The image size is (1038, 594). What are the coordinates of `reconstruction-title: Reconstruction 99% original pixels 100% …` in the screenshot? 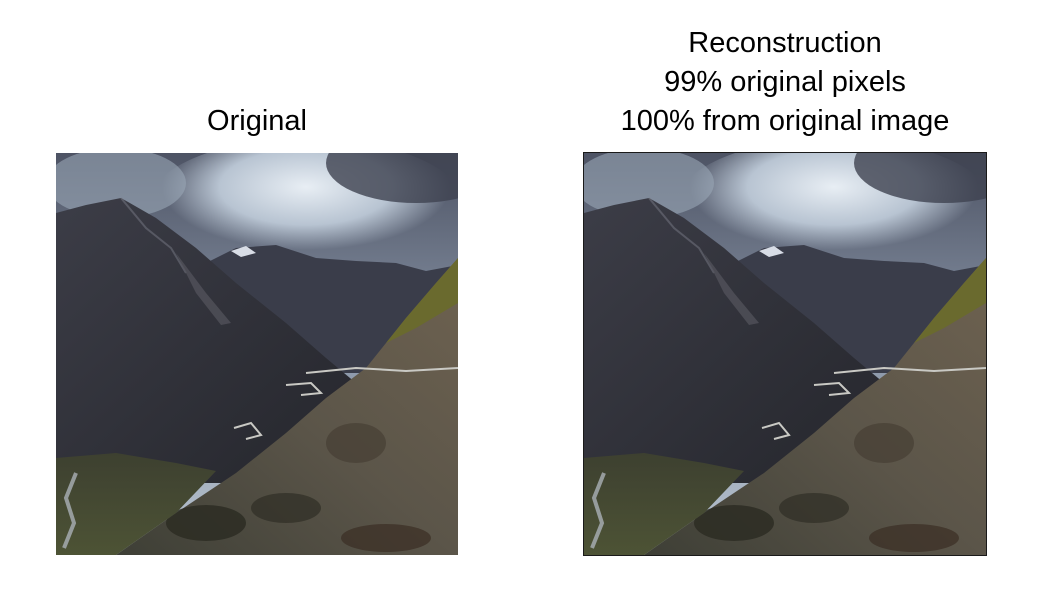 It's located at (785, 82).